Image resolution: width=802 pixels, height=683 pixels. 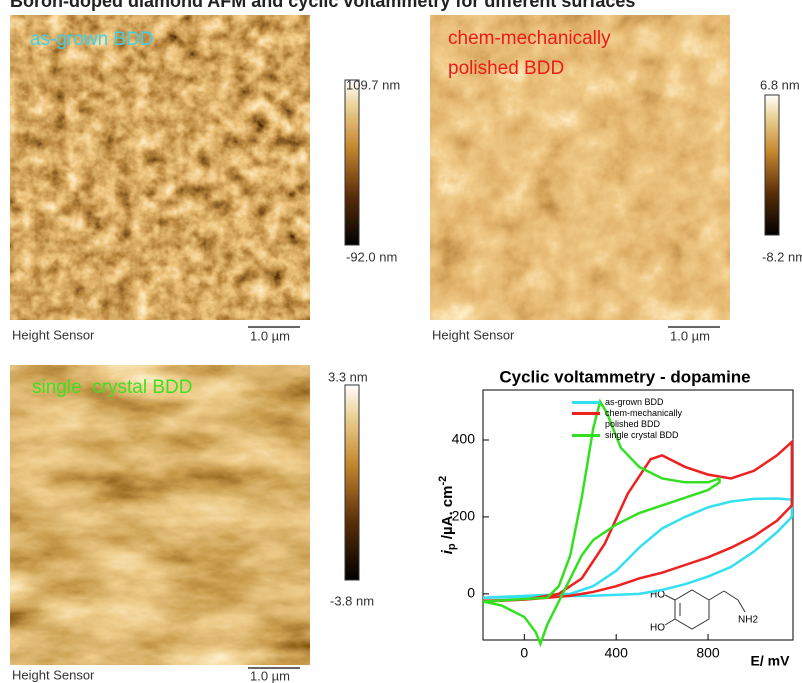 What do you see at coordinates (617, 653) in the screenshot?
I see `x-tick-label: 400` at bounding box center [617, 653].